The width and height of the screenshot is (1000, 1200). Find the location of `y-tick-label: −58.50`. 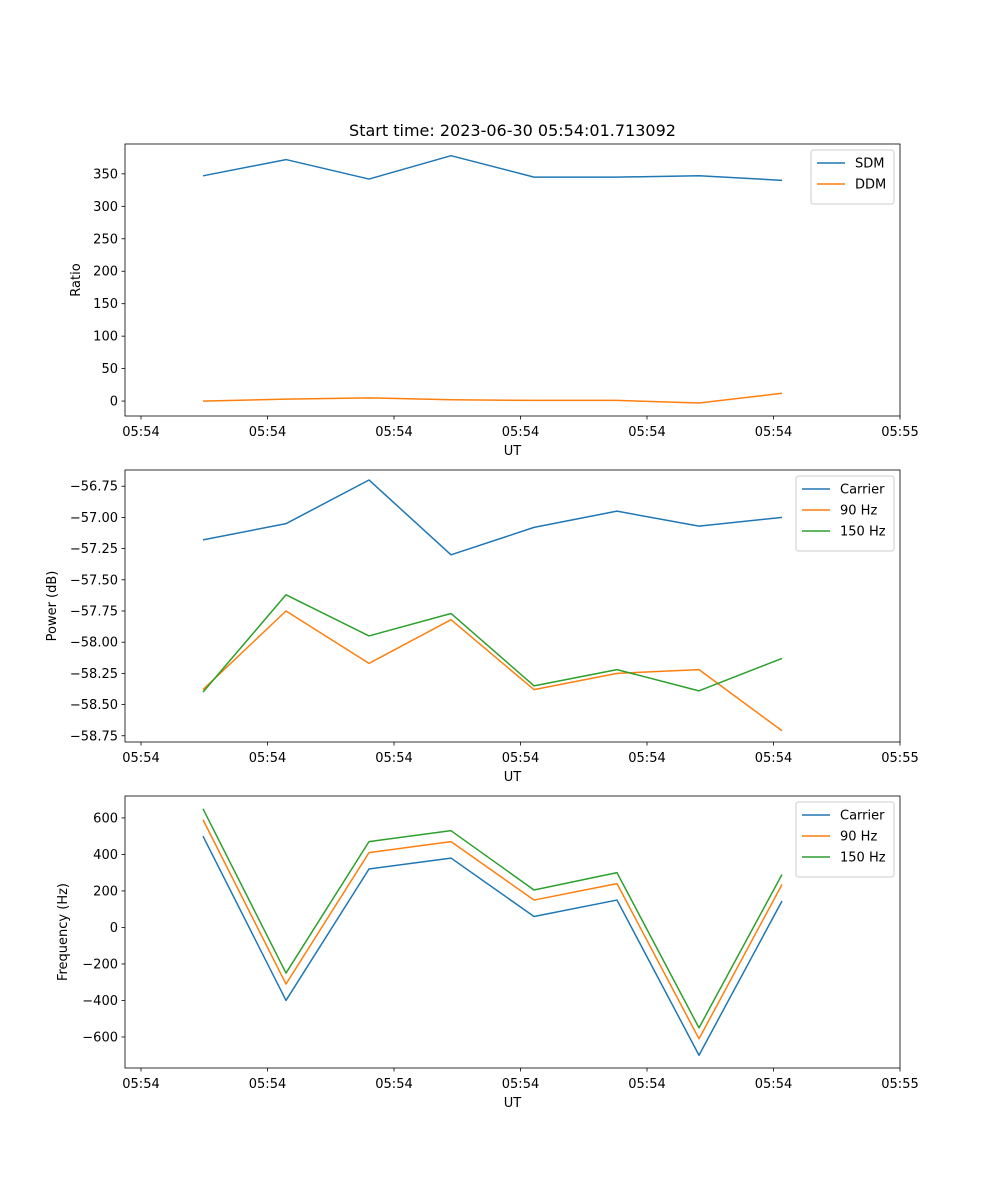

y-tick-label: −58.50 is located at coordinates (94, 705).